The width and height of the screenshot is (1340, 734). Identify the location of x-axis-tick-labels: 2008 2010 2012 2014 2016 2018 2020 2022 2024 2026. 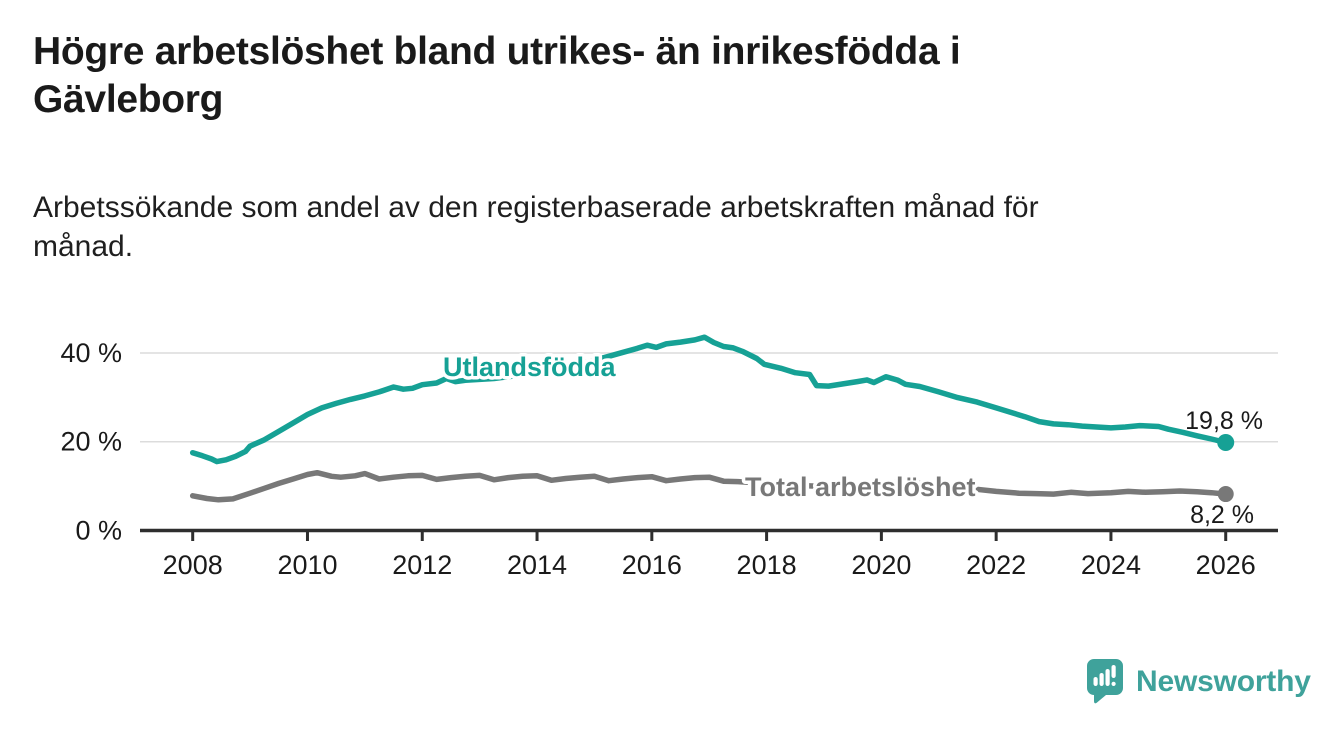
(709, 565).